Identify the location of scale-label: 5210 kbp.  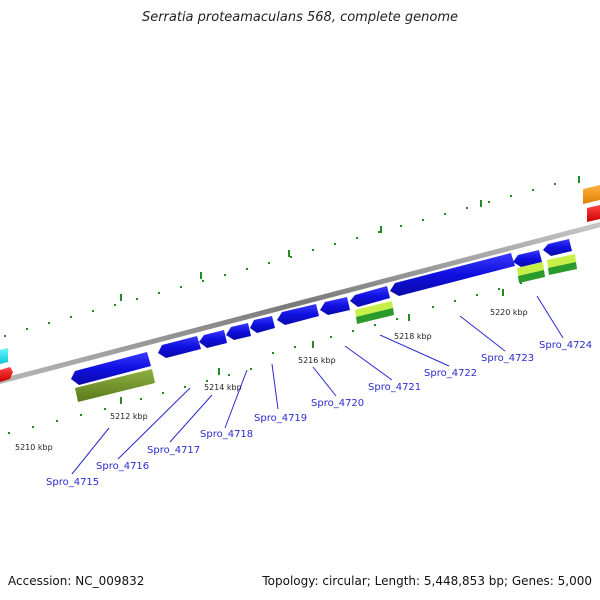
(34, 447).